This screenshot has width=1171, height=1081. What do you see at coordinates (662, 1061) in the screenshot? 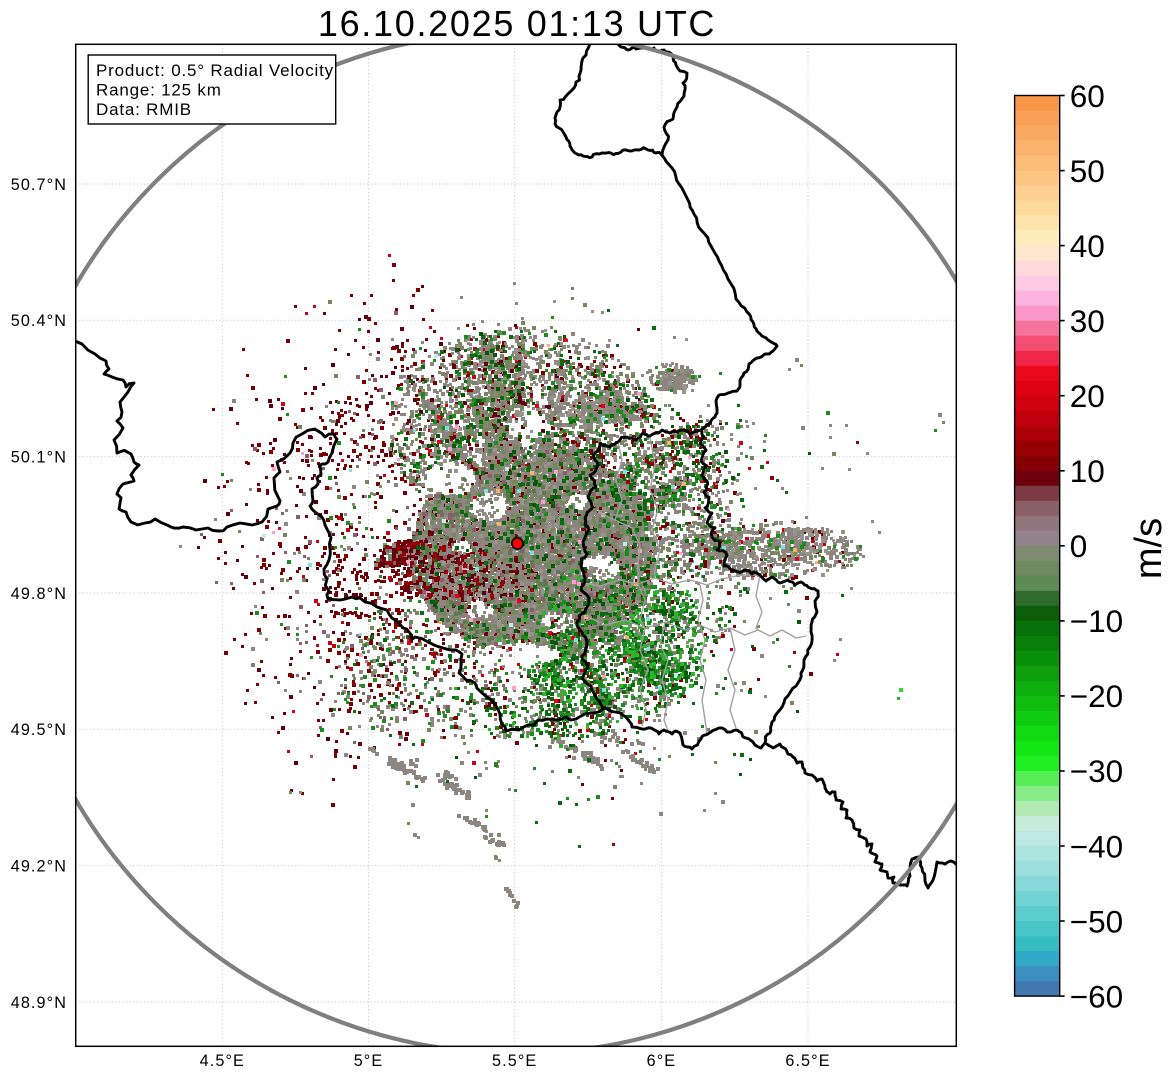
I see `svg-text: 6°E` at bounding box center [662, 1061].